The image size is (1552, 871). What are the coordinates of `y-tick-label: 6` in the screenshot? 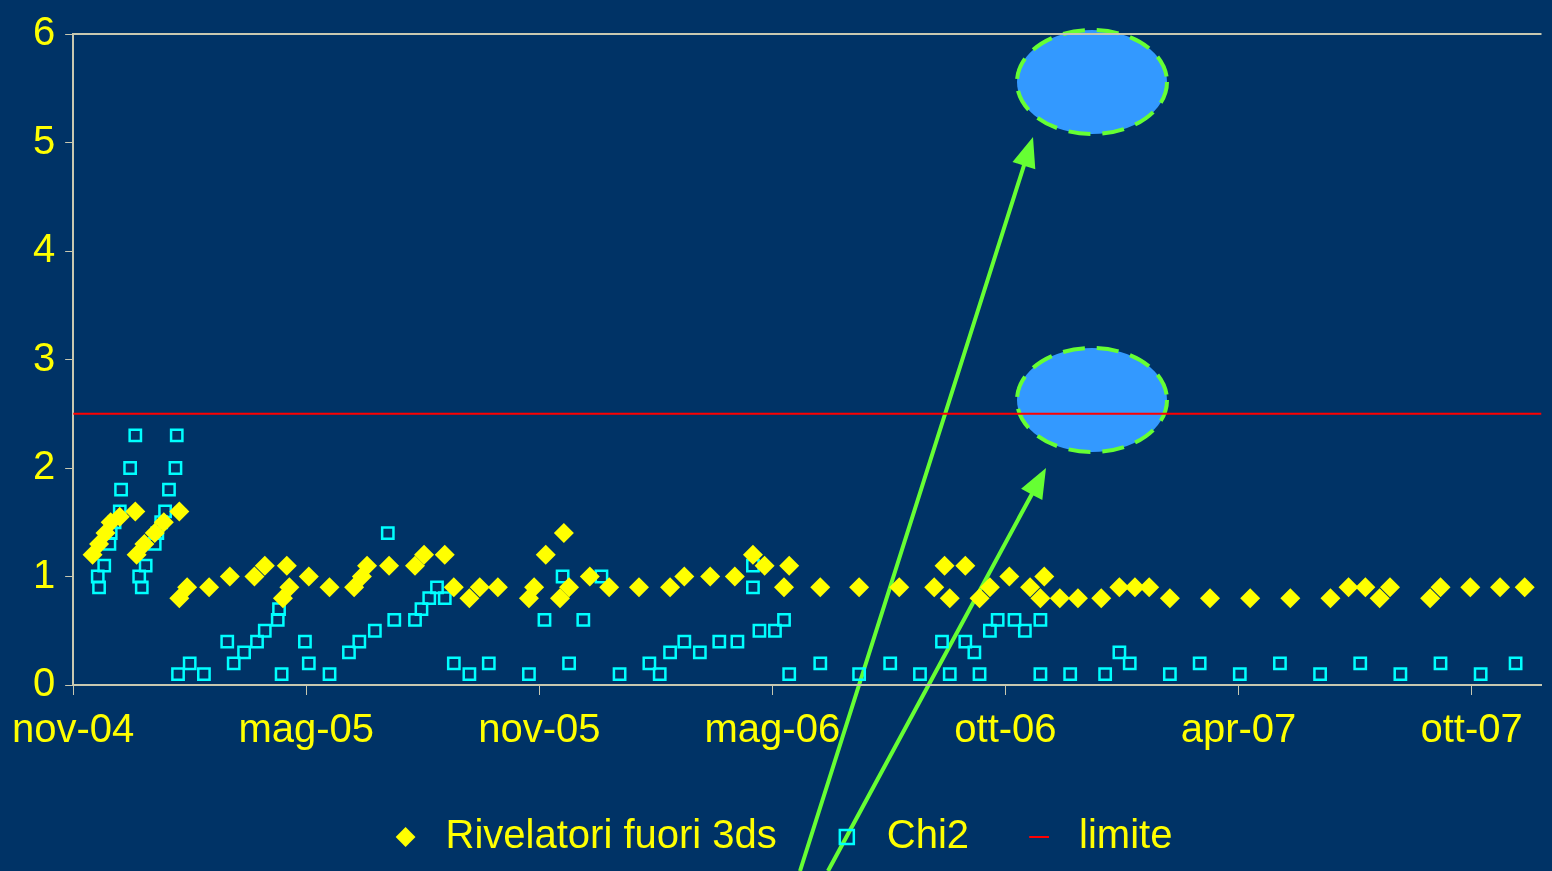 It's located at (44, 31).